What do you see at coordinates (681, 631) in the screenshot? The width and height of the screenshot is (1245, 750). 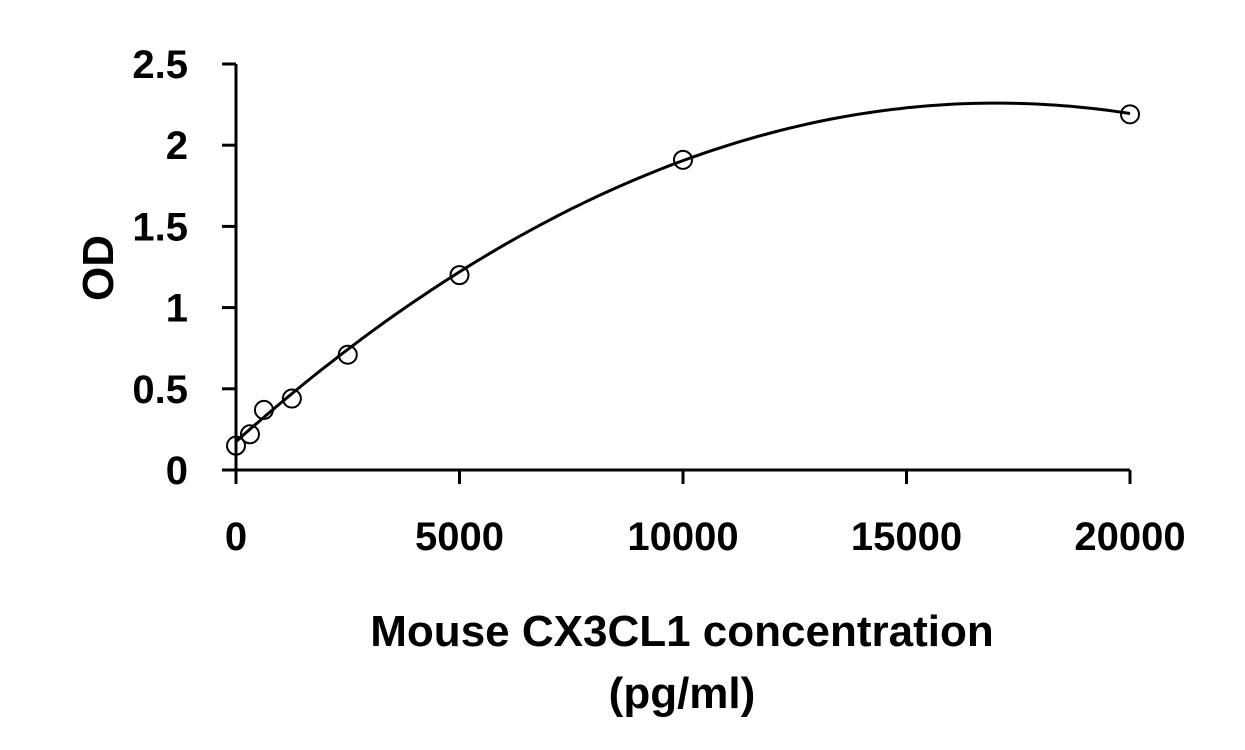 I see `x-axis-title: Mouse CX3CL1 concentration` at bounding box center [681, 631].